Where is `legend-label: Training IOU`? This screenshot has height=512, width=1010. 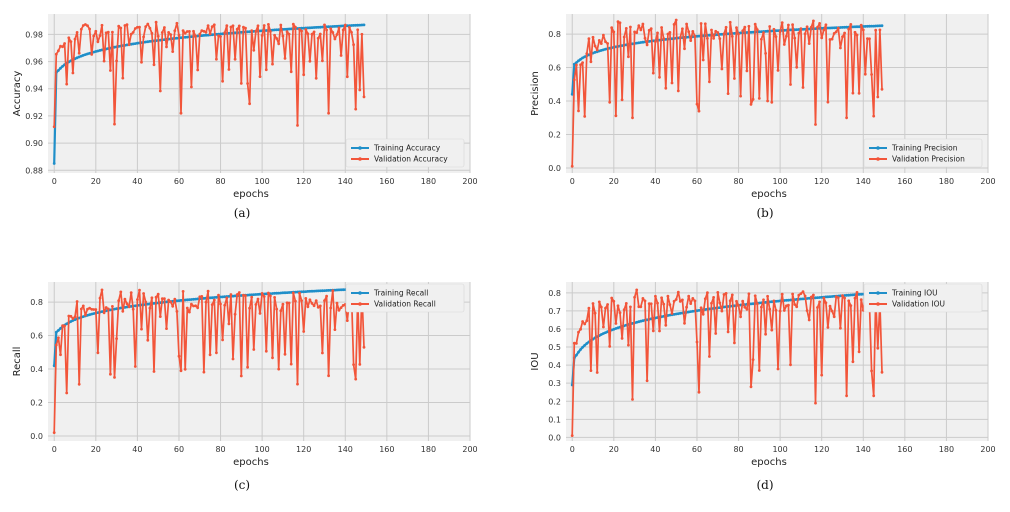 legend-label: Training IOU is located at coordinates (914, 293).